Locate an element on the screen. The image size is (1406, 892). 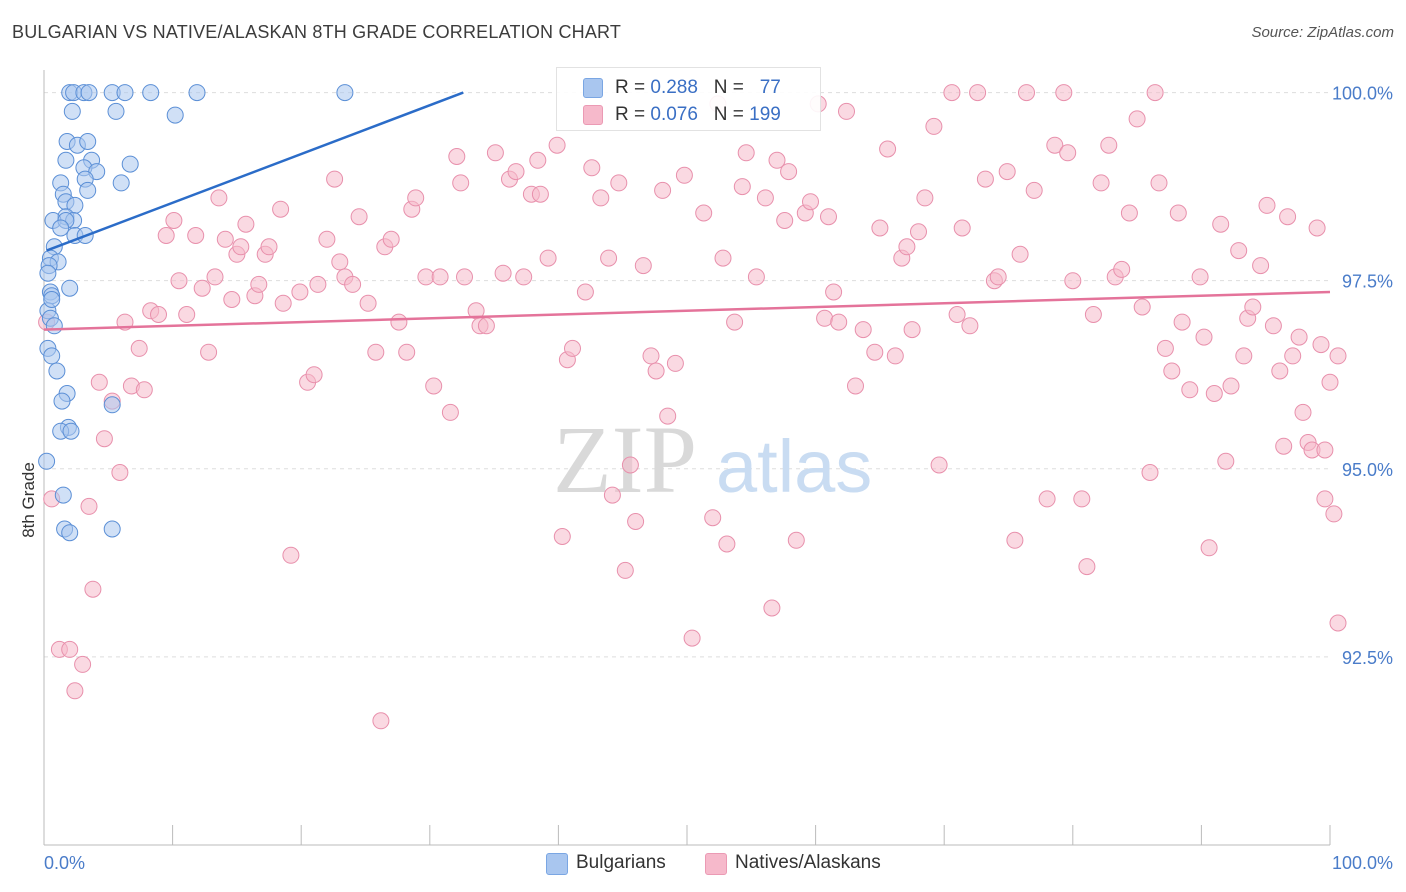
watermark-atlas: atlas is located at coordinates (794, 466).